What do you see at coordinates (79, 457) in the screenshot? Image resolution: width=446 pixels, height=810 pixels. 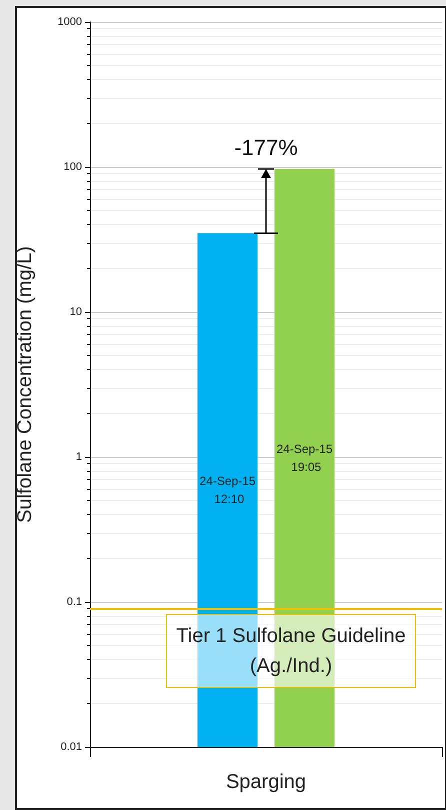 I see `y-tick-label: 1` at bounding box center [79, 457].